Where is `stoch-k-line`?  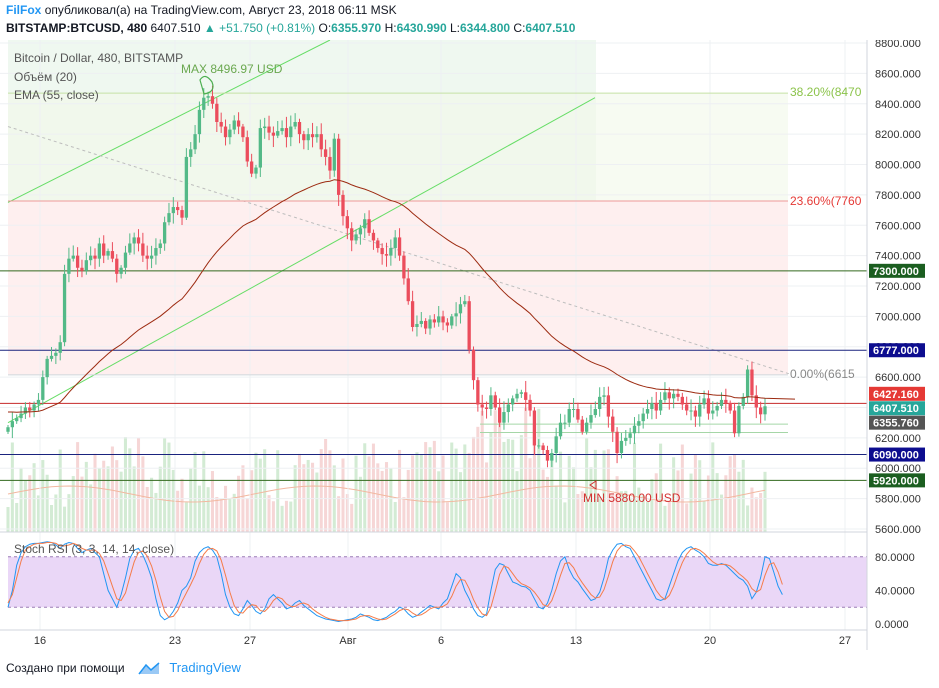
stoch-k-line is located at coordinates (395, 582).